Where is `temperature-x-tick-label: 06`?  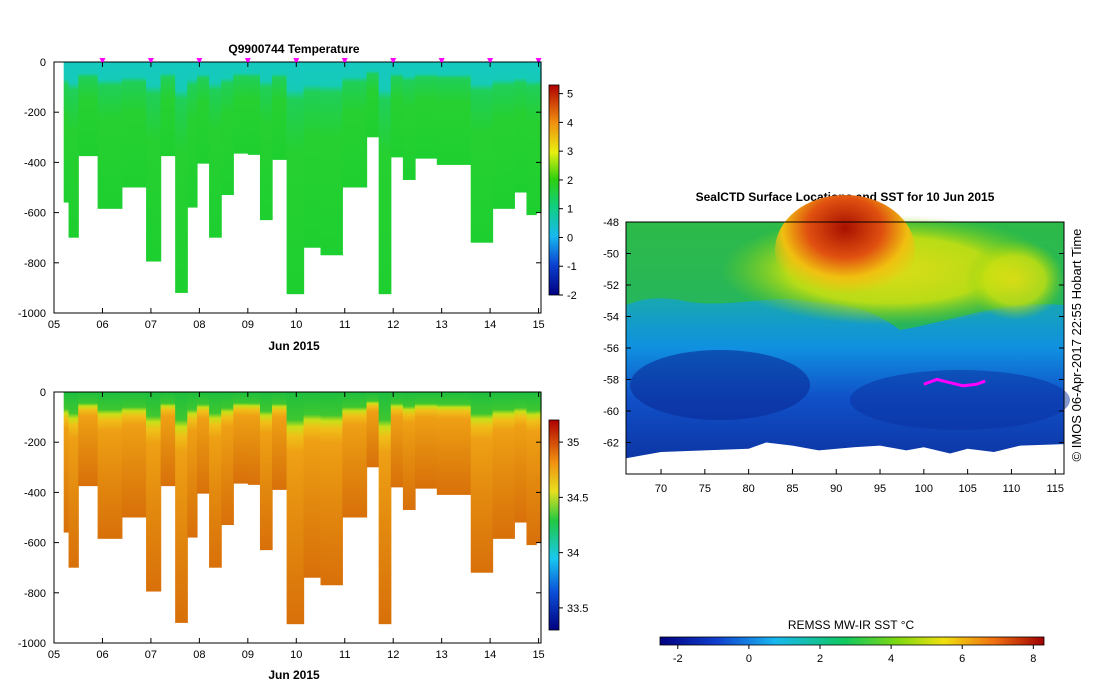 temperature-x-tick-label: 06 is located at coordinates (102, 325).